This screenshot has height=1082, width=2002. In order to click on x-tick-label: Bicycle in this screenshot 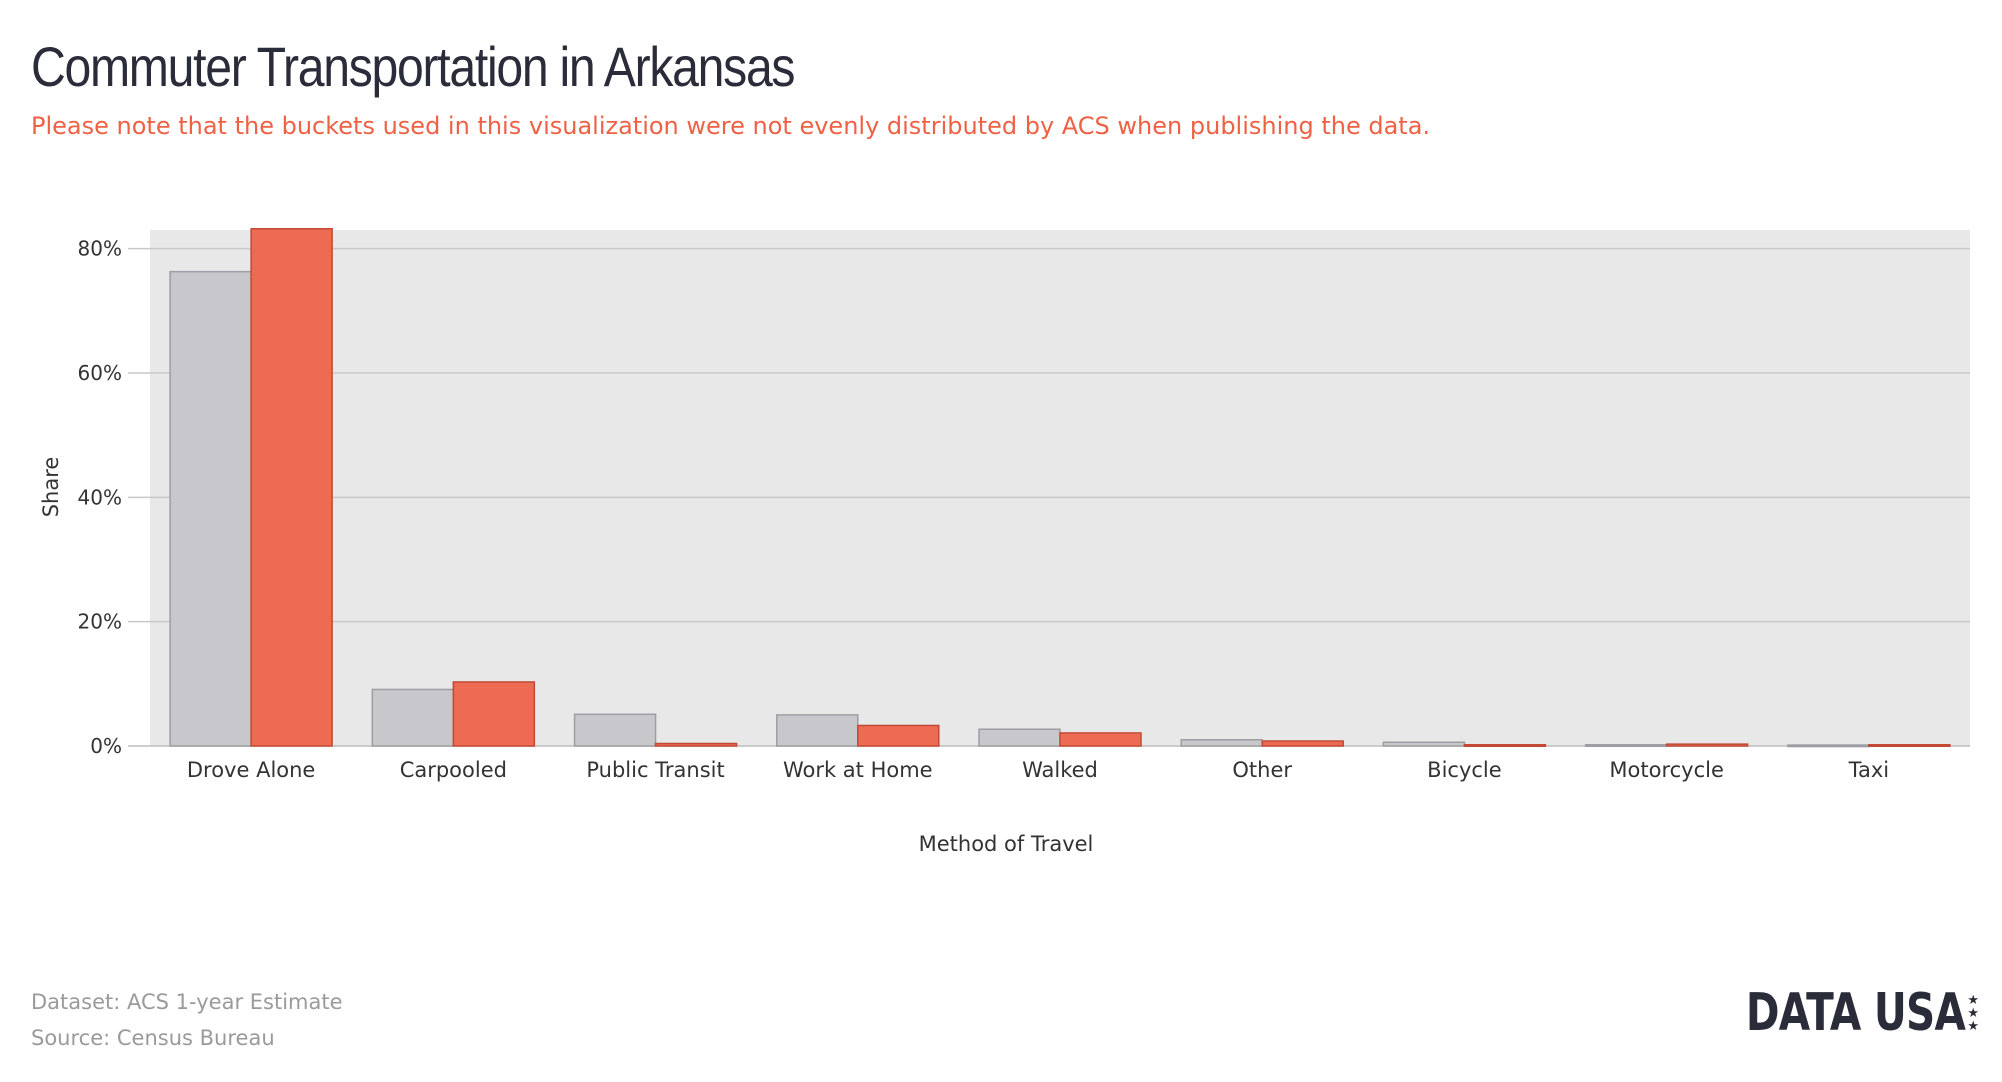, I will do `click(1464, 770)`.